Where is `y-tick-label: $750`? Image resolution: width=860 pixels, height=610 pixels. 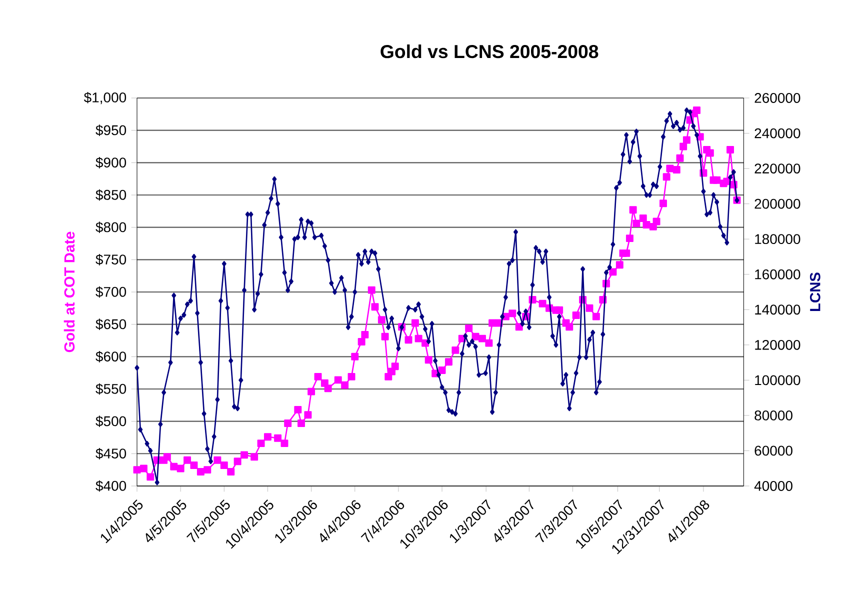 y-tick-label: $750 is located at coordinates (111, 260).